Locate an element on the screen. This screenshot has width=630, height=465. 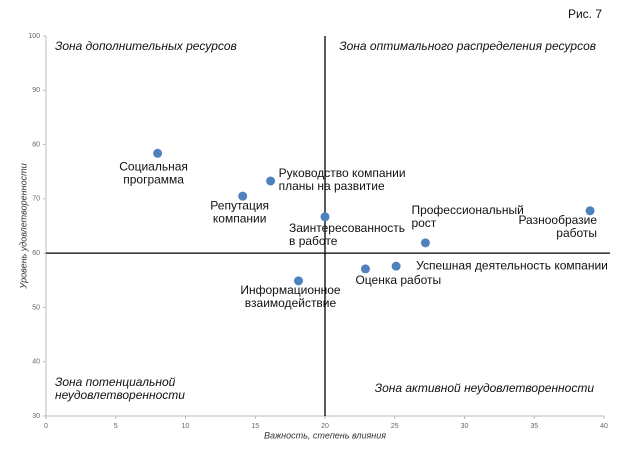
y-tick-label: 40 is located at coordinates (36, 362).